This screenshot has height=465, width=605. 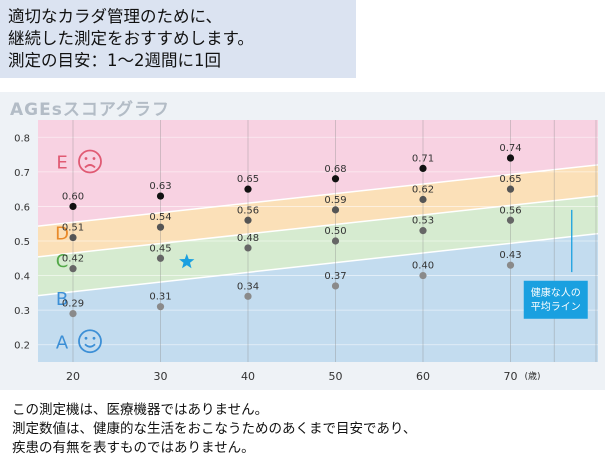 What do you see at coordinates (62, 342) in the screenshot?
I see `zone-label-a: A` at bounding box center [62, 342].